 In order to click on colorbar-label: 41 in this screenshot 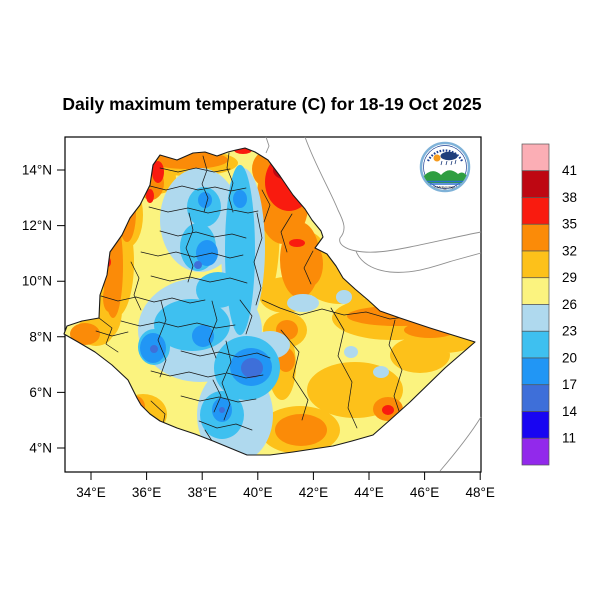, I will do `click(569, 170)`.